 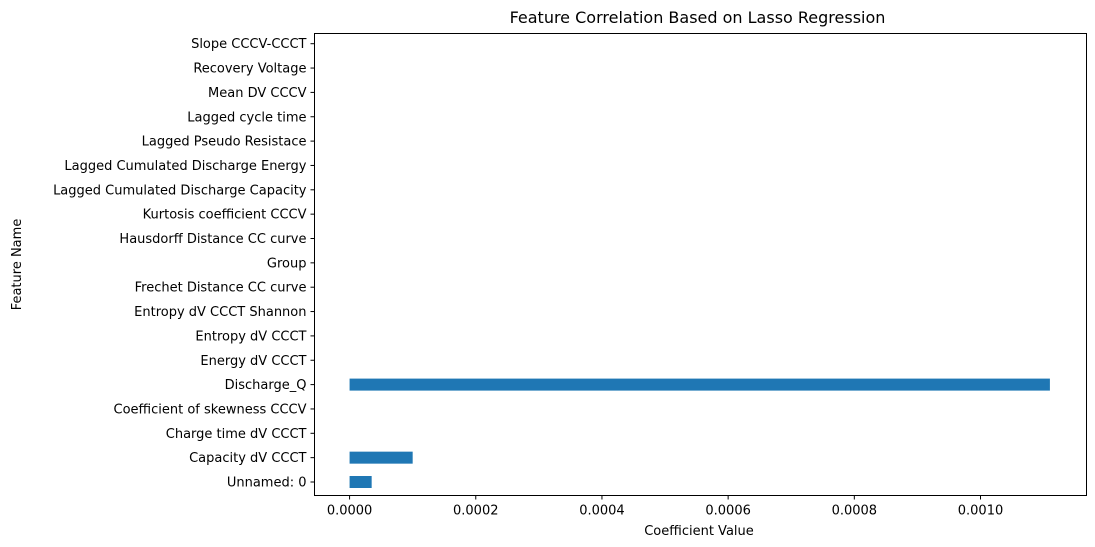 What do you see at coordinates (225, 215) in the screenshot?
I see `y-tick-label: Kurtosis coefficient CCCV` at bounding box center [225, 215].